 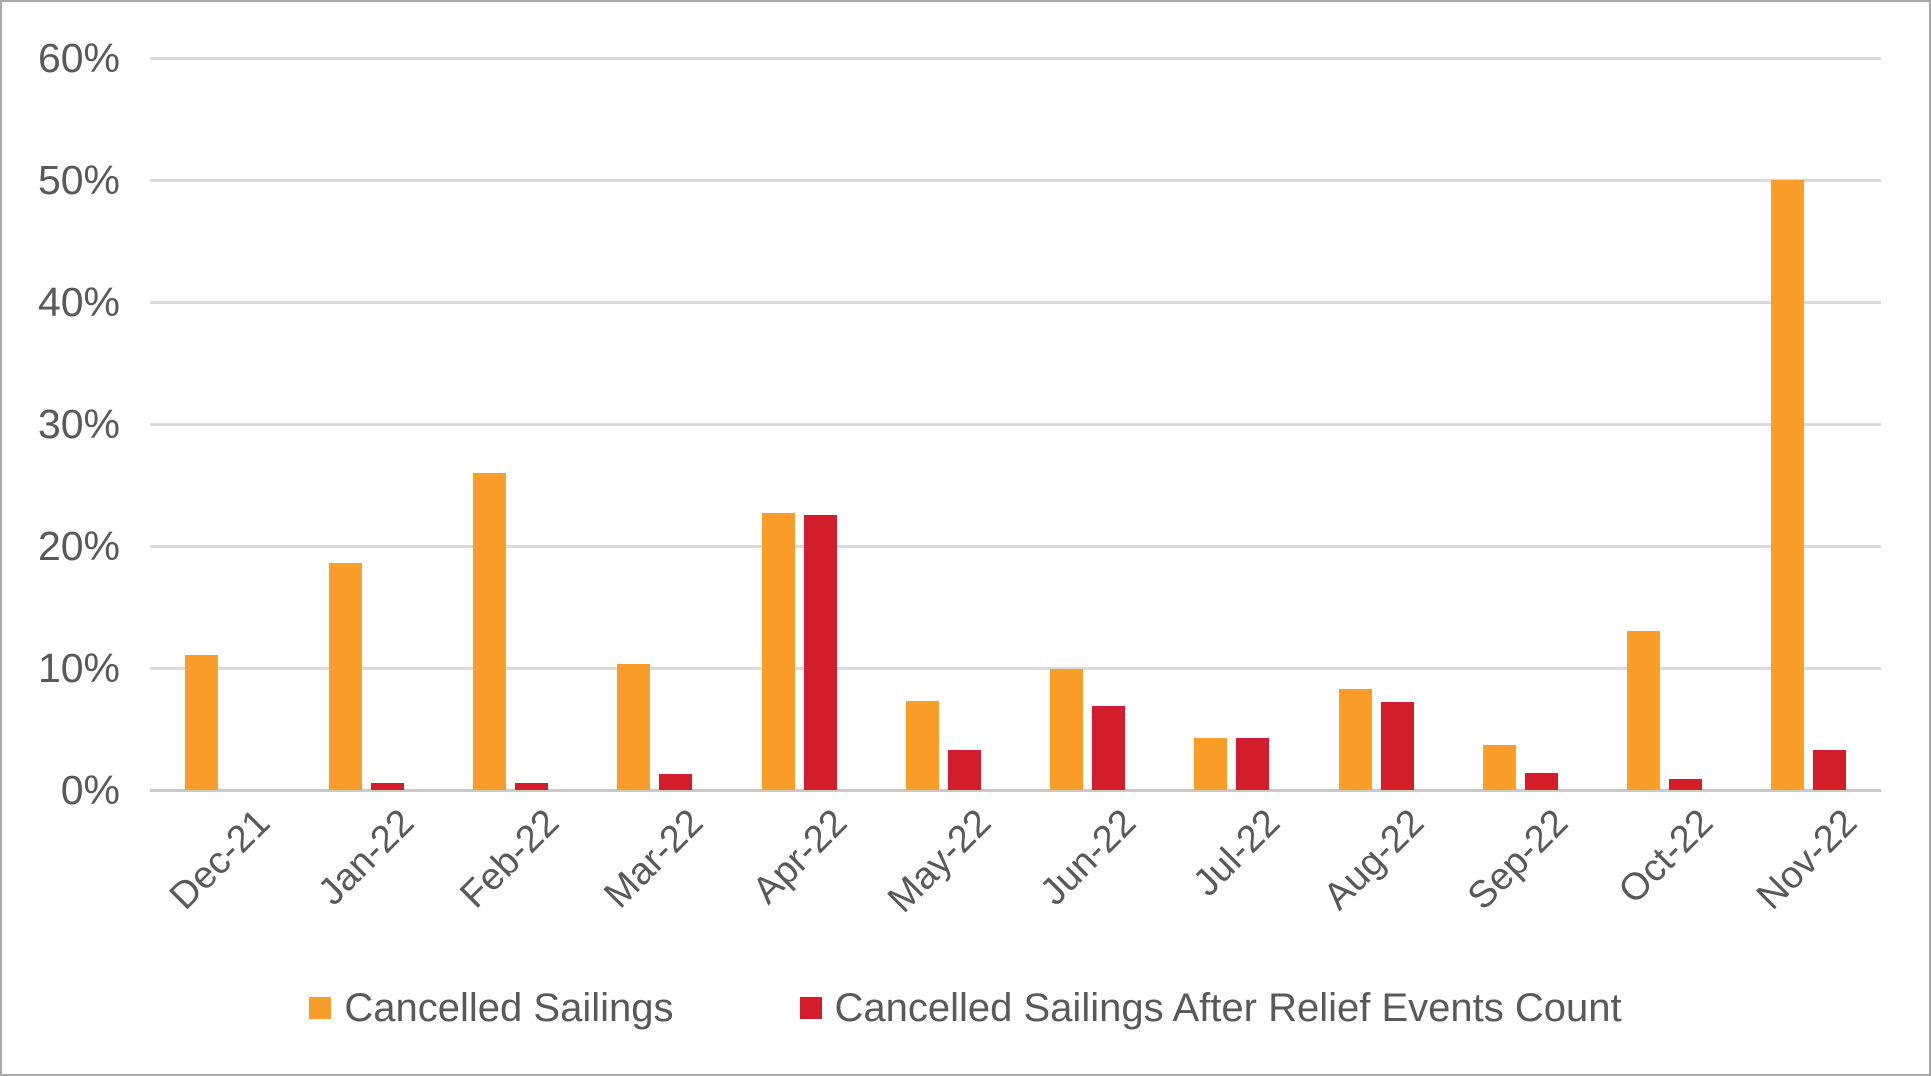 What do you see at coordinates (810, 1008) in the screenshot?
I see `legend-swatch-red` at bounding box center [810, 1008].